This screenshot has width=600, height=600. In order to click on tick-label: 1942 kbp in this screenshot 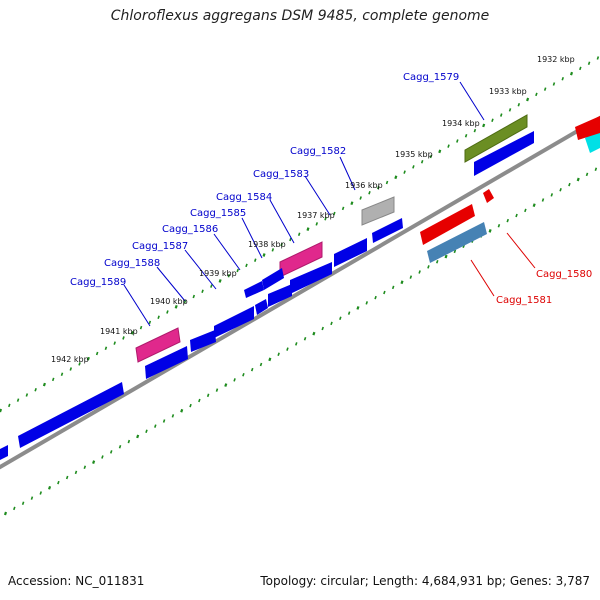, I will do `click(70, 359)`.